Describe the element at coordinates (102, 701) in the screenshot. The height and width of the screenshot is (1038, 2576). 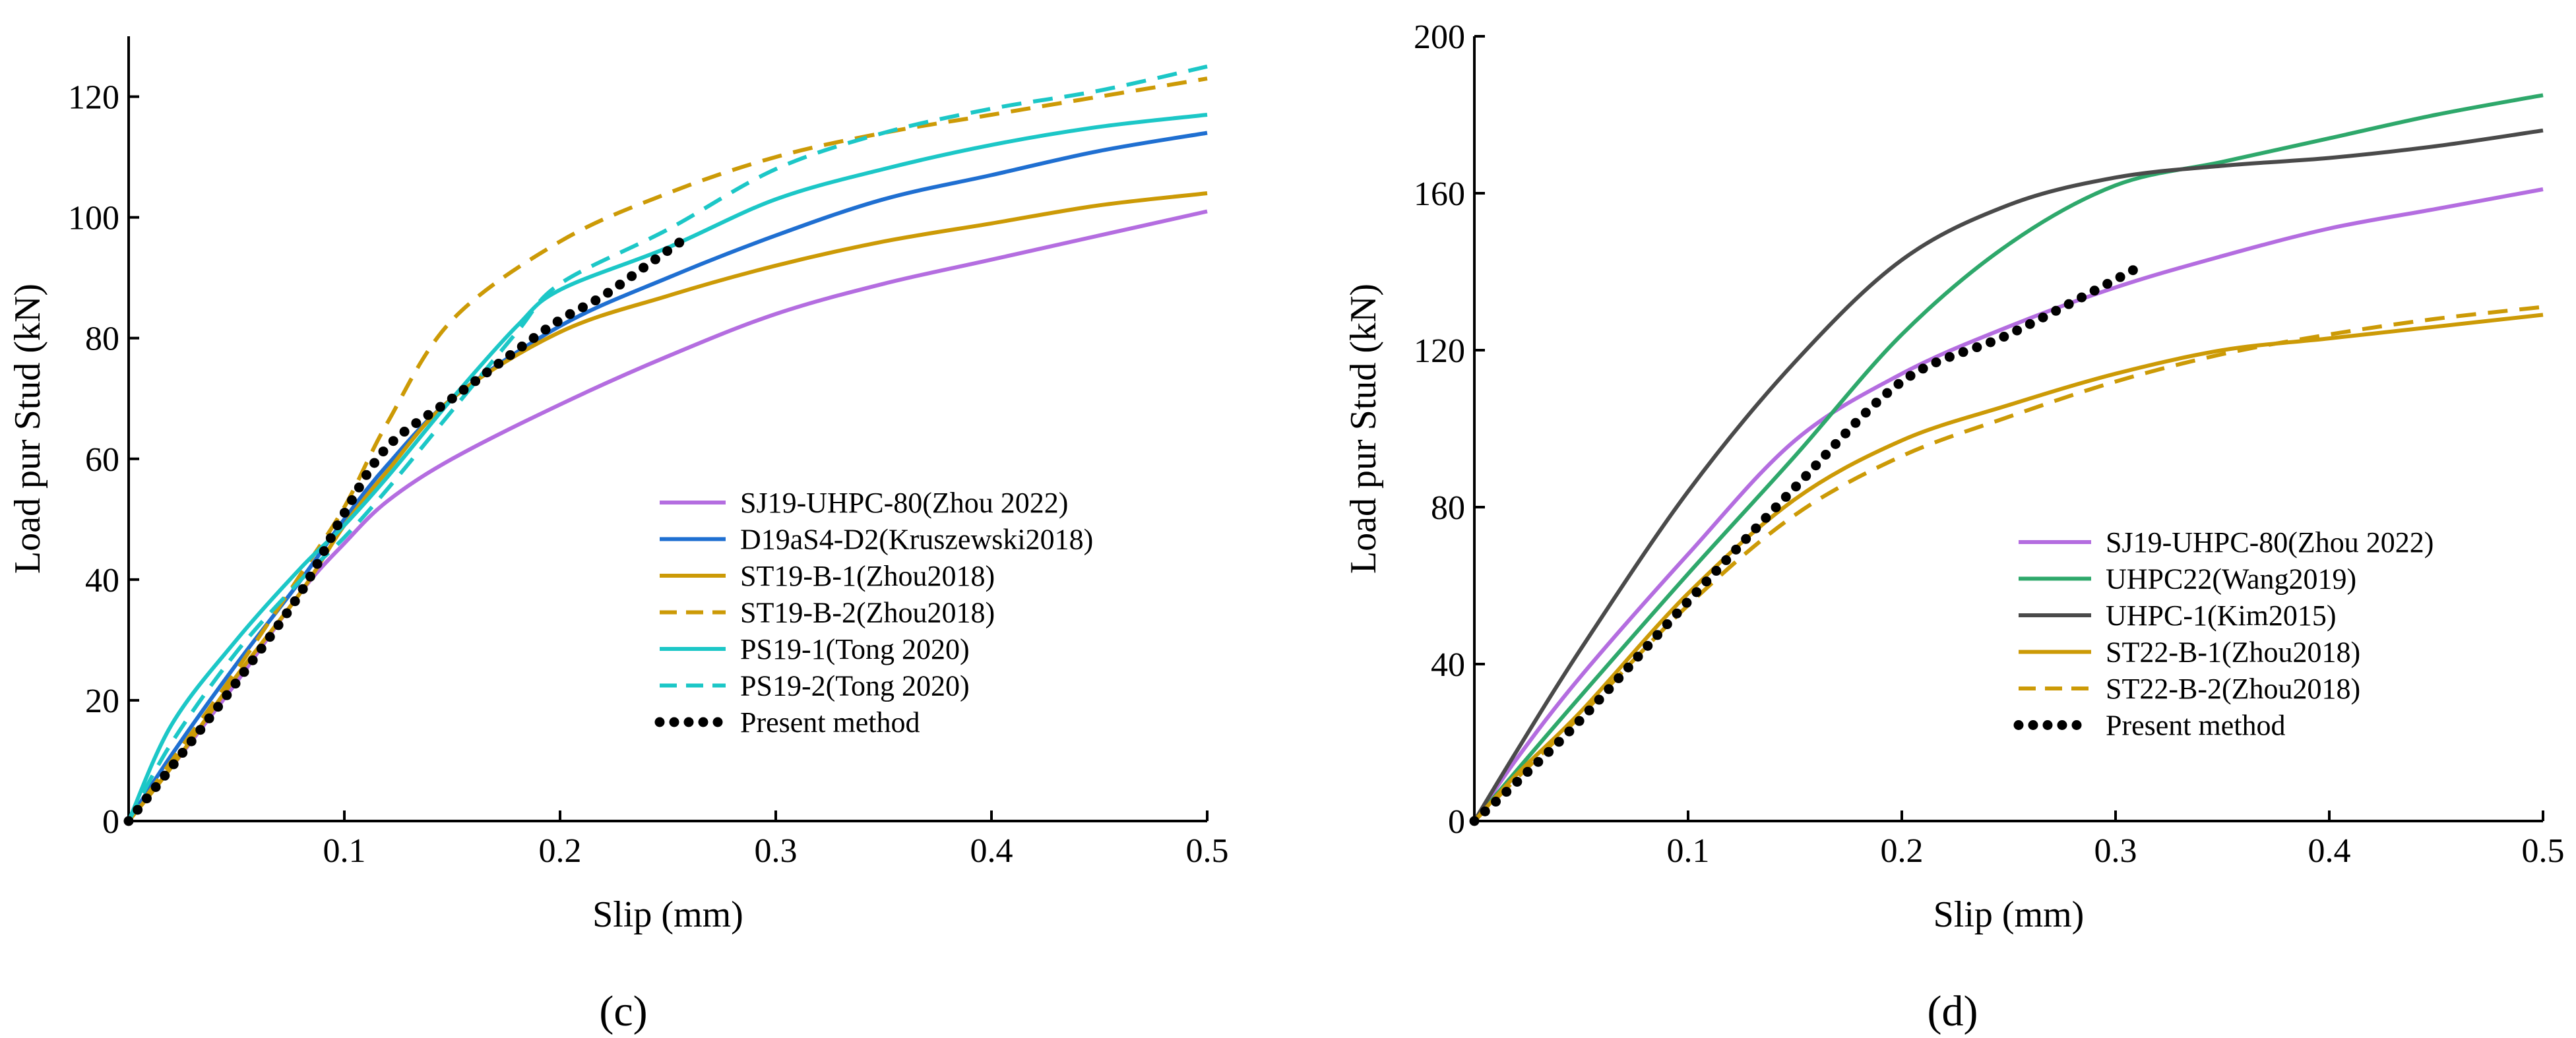
I see `y-tick-label: 20` at that location.